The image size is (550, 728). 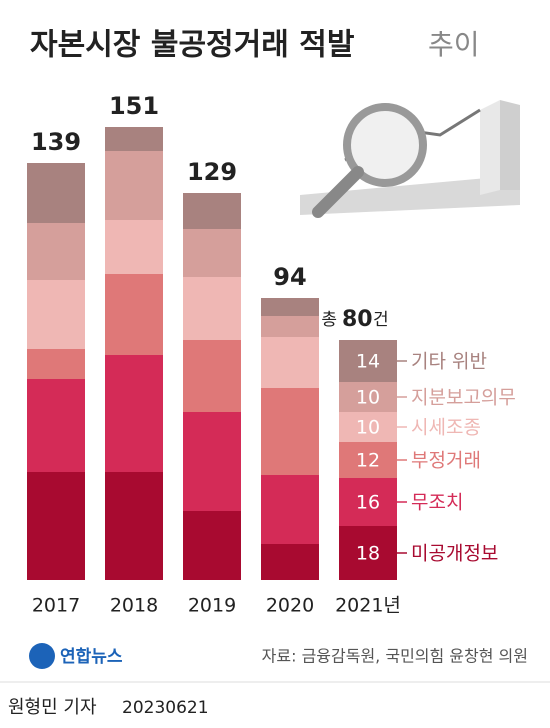 I want to click on x-tick-label: 2020, so click(x=290, y=606).